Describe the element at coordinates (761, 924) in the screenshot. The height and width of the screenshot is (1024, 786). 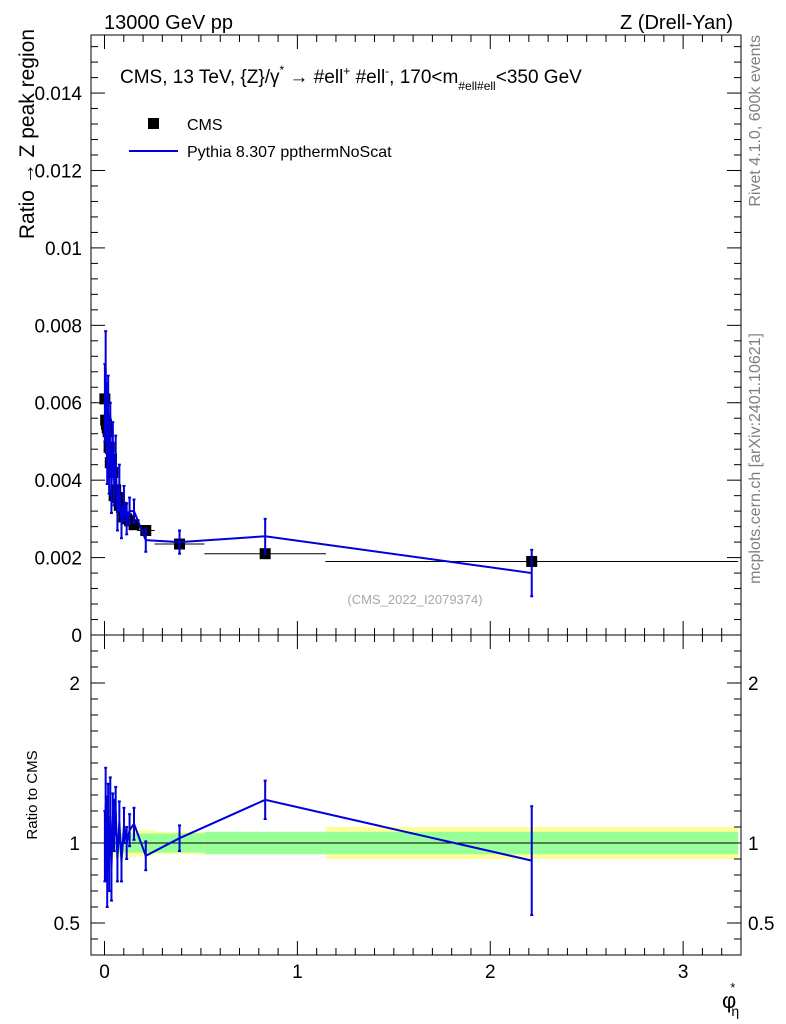
I see `ratio-y-tick-label-right: 0.5` at that location.